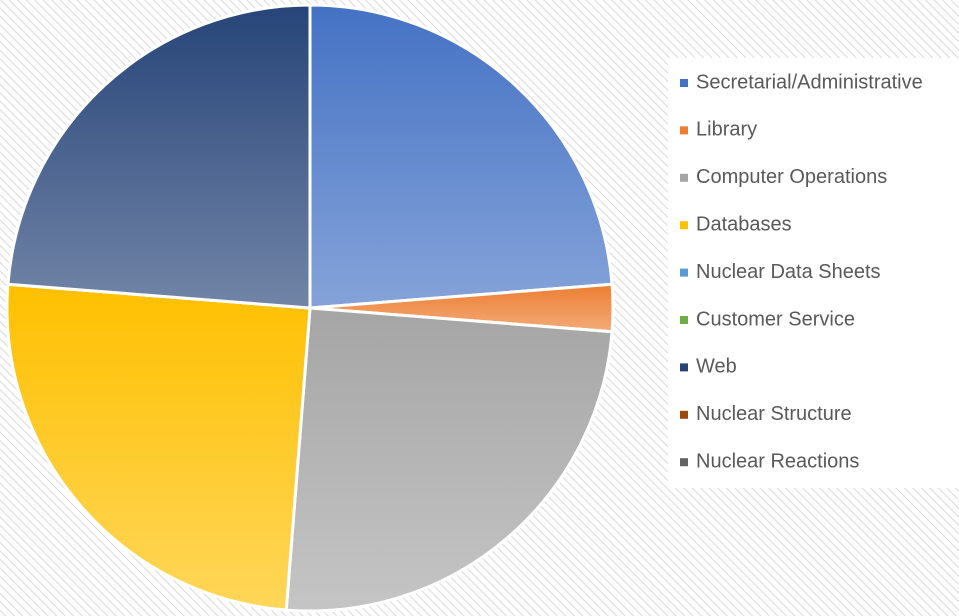 The width and height of the screenshot is (959, 616). I want to click on legend-label: Nuclear Data Sheets, so click(788, 272).